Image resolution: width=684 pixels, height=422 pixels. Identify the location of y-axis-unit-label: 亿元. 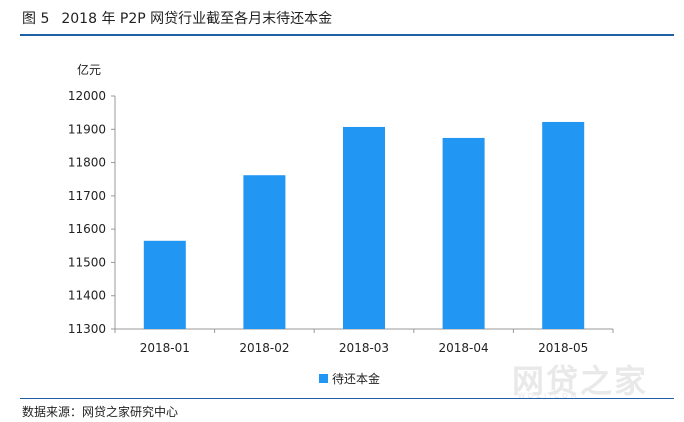
(89, 69).